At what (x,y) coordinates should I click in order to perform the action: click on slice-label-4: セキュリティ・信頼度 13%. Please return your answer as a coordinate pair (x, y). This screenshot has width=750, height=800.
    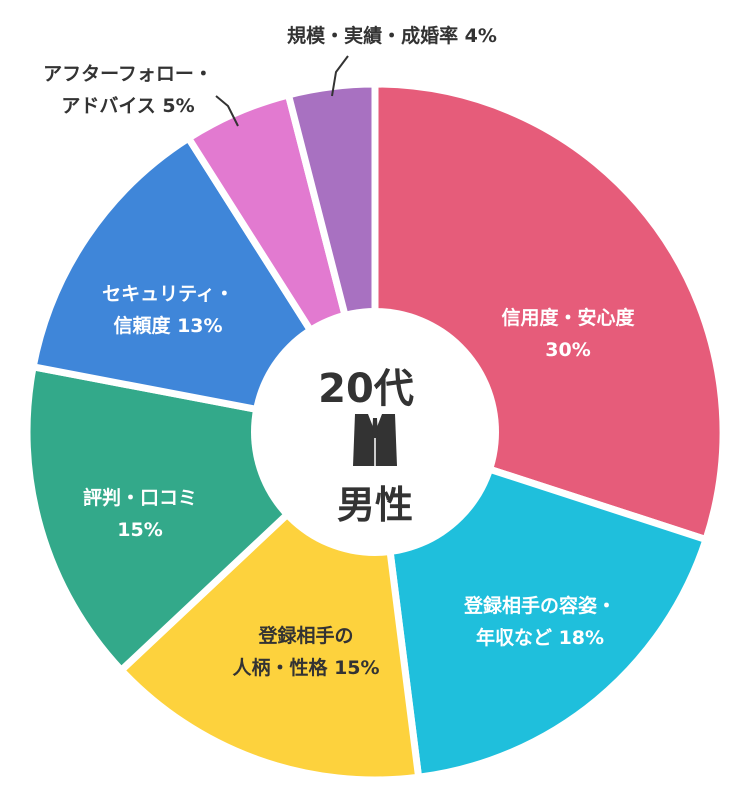
    Looking at the image, I should click on (168, 310).